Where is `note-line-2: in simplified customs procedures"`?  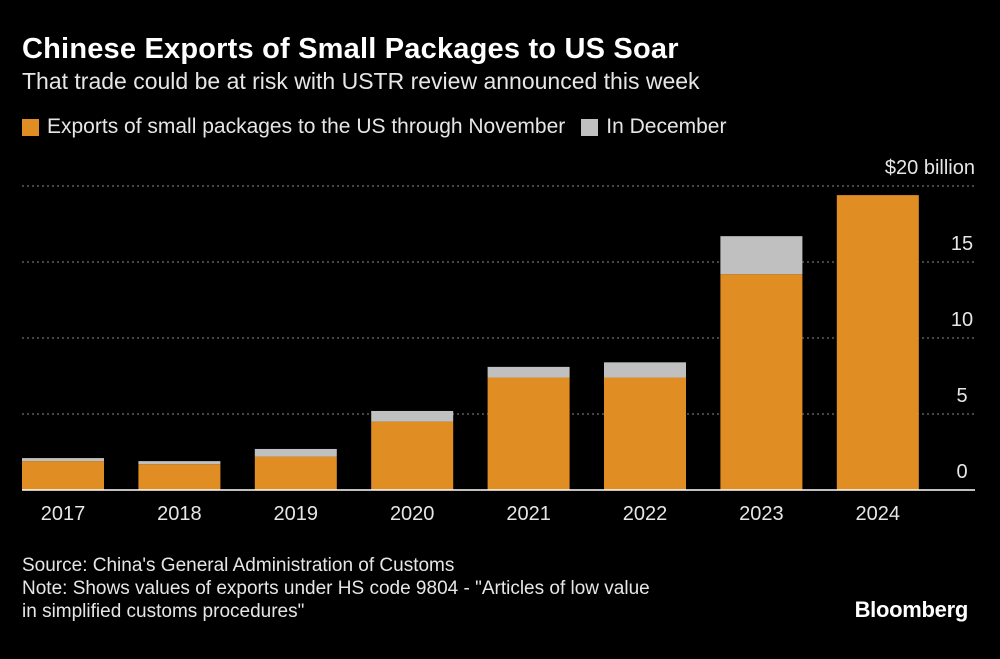
note-line-2: in simplified customs procedures" is located at coordinates (163, 611).